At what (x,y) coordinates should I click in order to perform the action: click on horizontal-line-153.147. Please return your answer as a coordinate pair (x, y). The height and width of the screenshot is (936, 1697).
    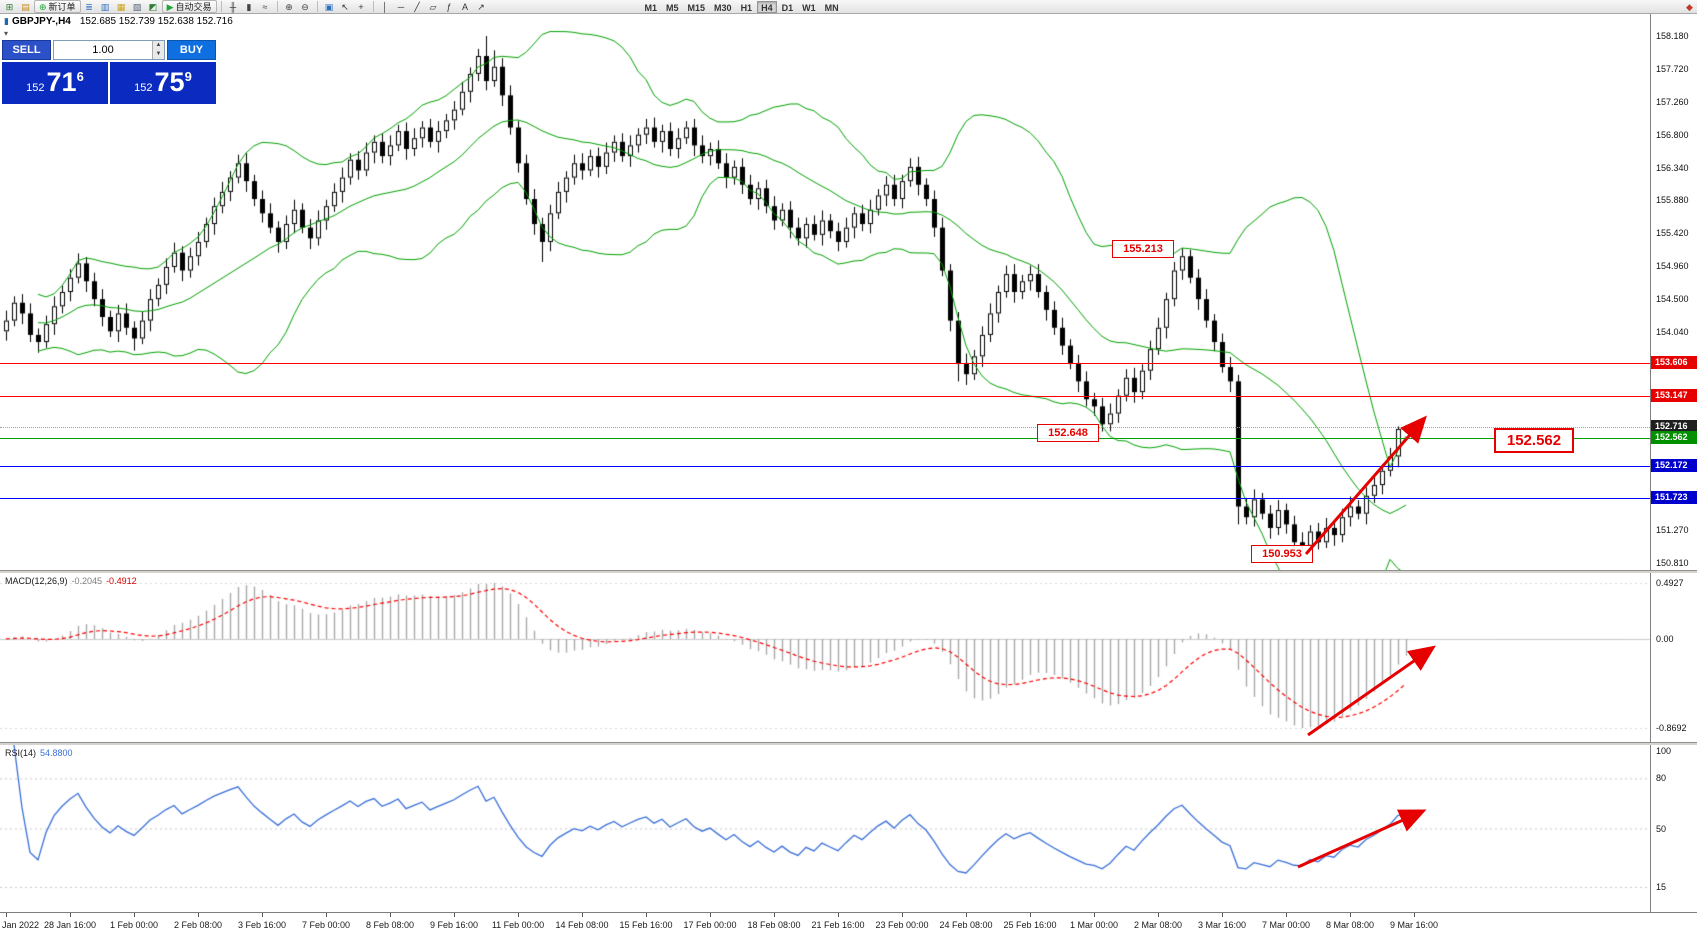
    Looking at the image, I should click on (825, 396).